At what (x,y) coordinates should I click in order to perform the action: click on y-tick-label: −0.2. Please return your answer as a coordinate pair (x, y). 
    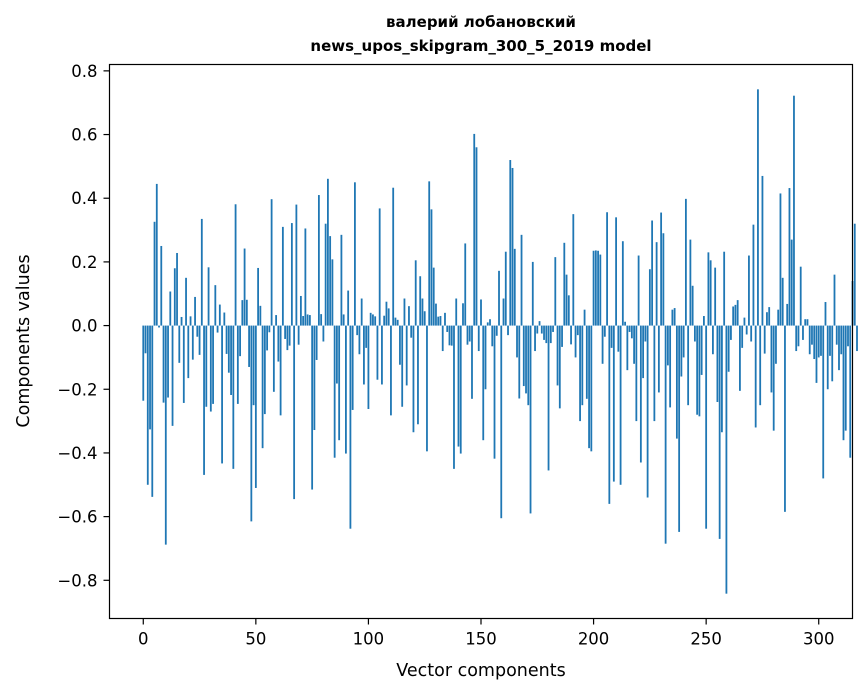
    Looking at the image, I should click on (77, 389).